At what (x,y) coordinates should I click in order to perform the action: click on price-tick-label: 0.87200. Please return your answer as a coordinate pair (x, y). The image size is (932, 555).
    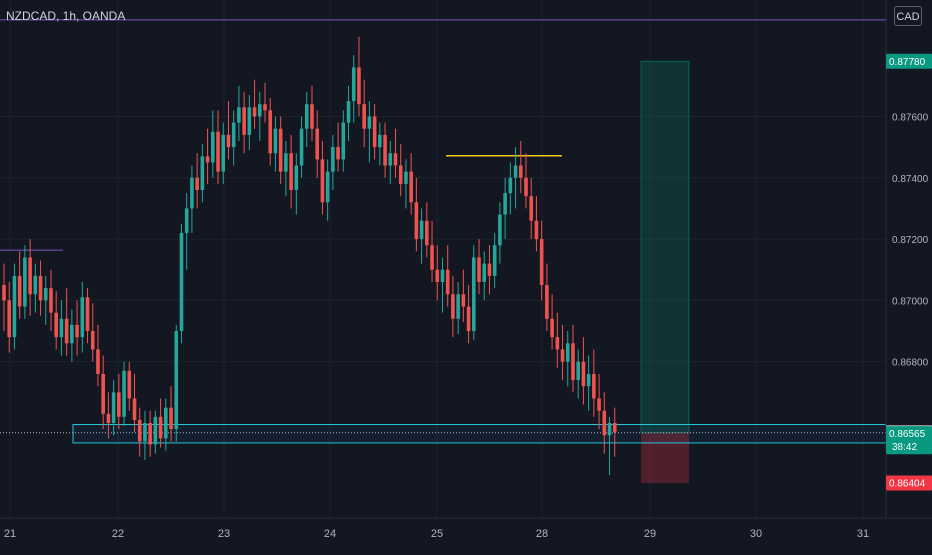
    Looking at the image, I should click on (910, 240).